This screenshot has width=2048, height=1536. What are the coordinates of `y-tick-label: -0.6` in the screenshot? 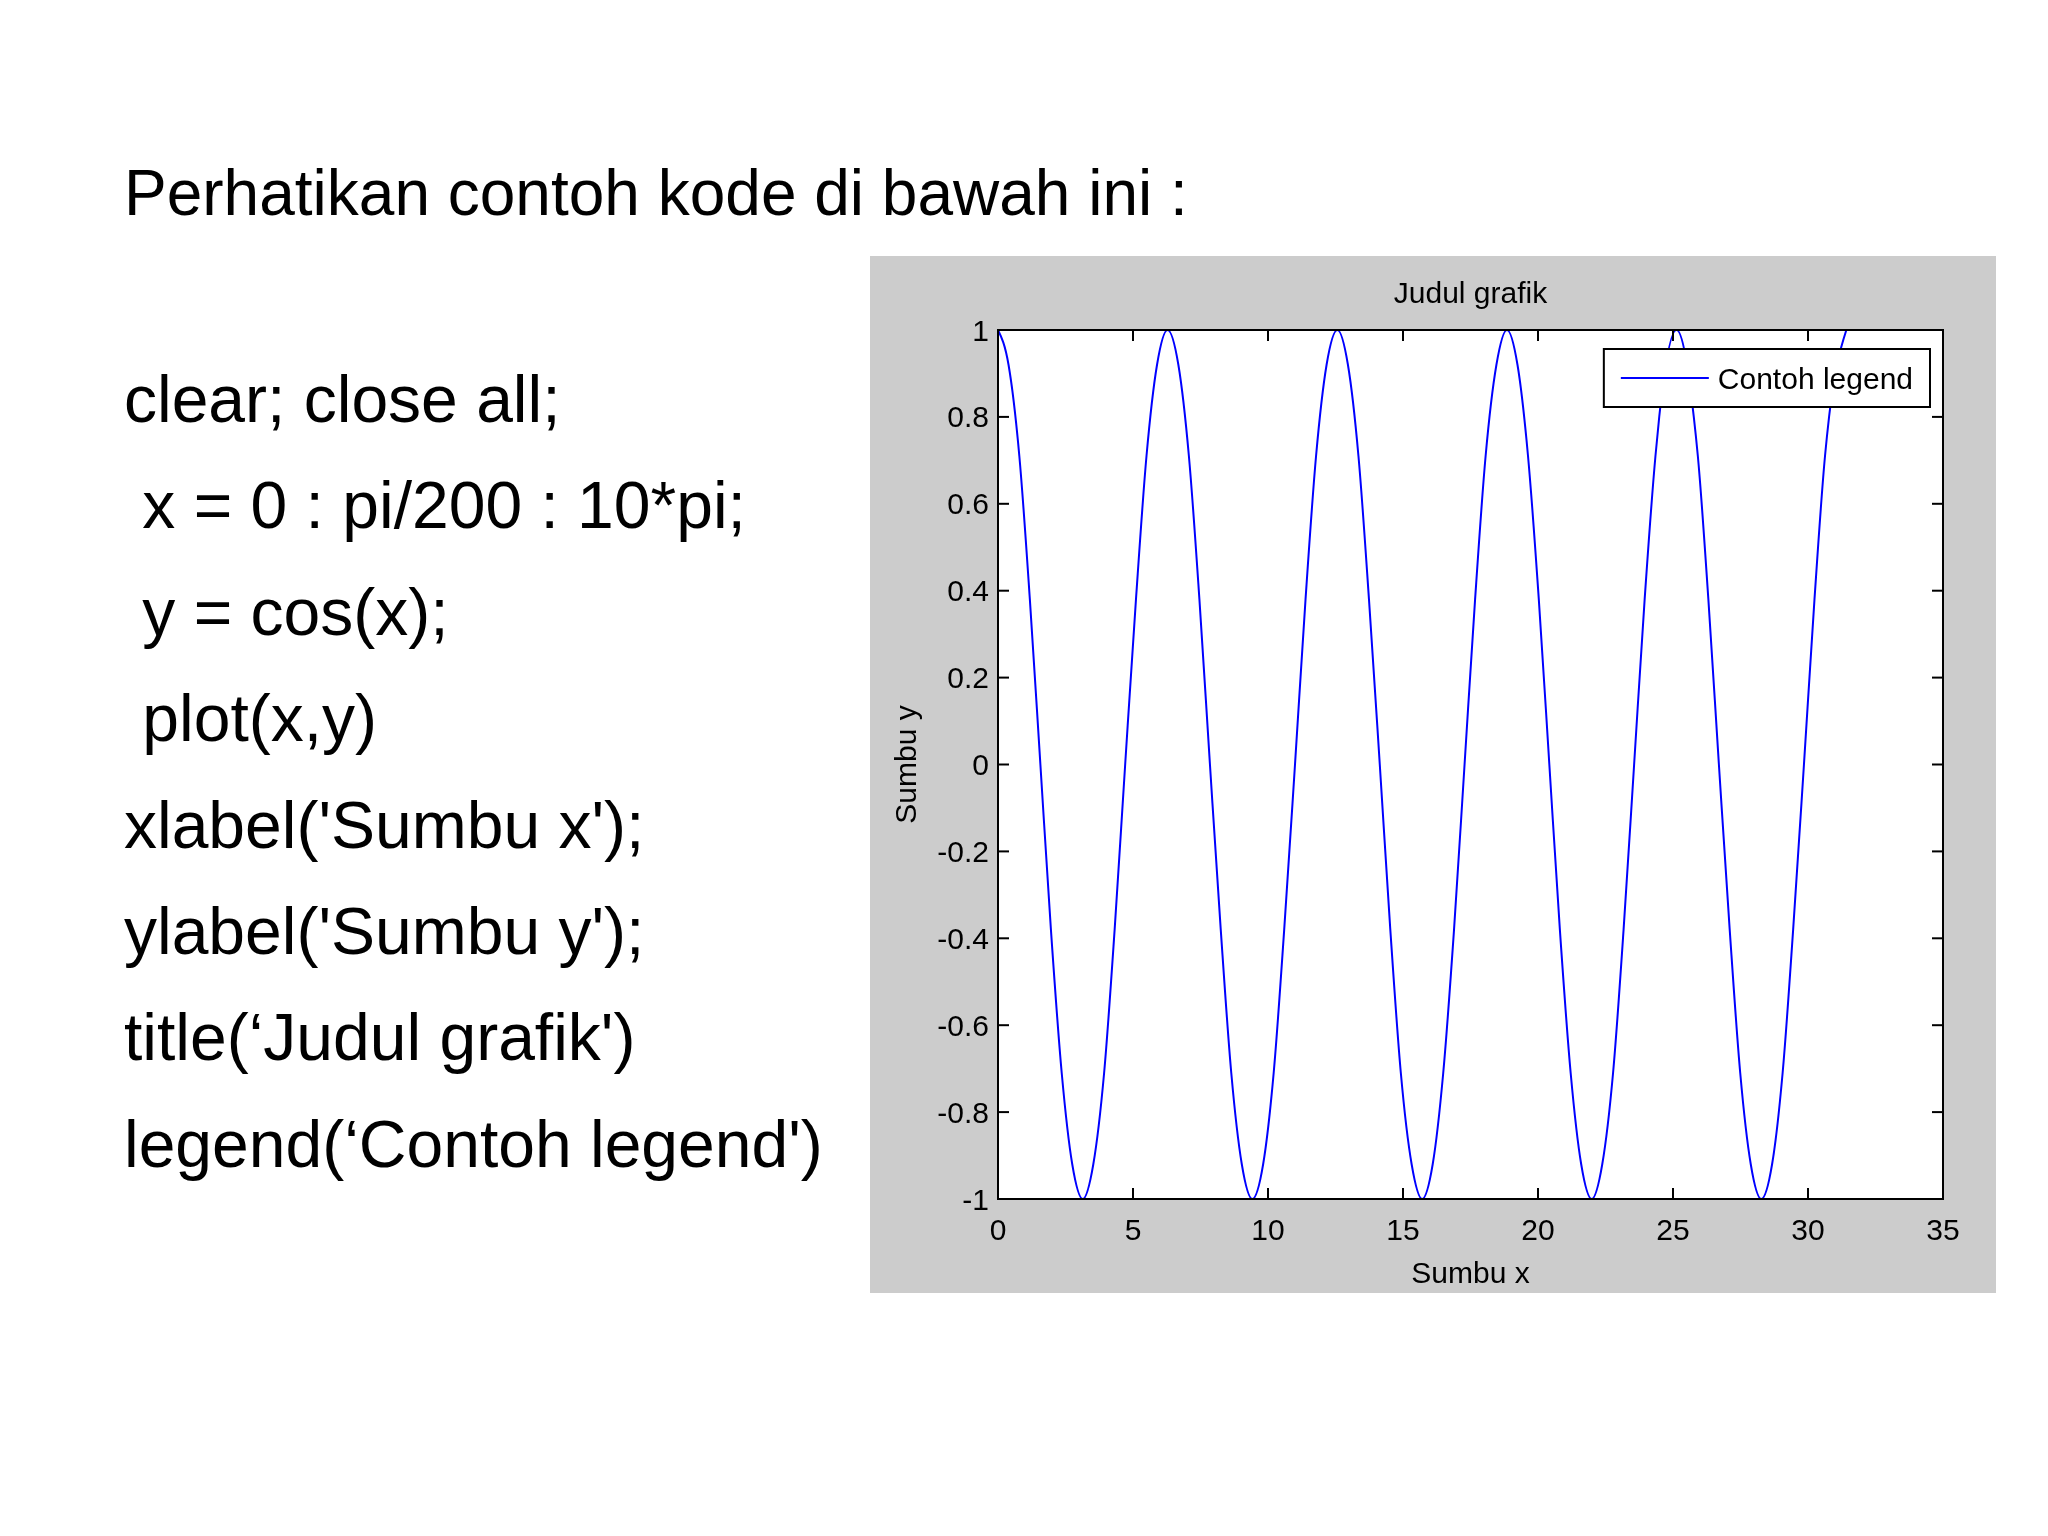 It's located at (963, 1025).